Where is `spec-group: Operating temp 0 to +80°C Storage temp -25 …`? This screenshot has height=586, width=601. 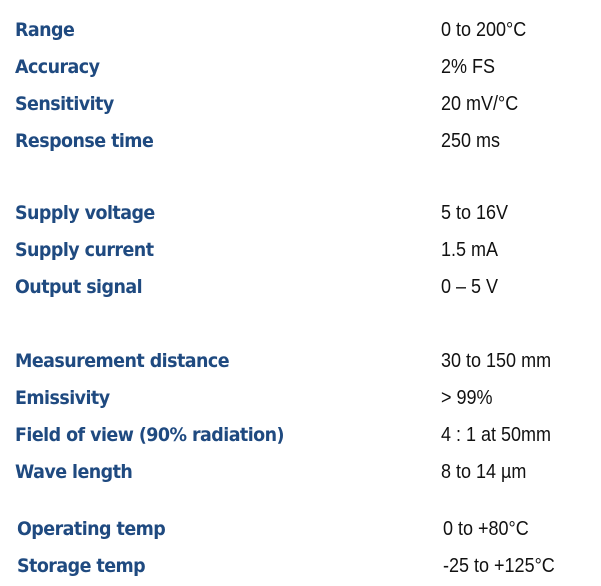 spec-group: Operating temp 0 to +80°C Storage temp -25 … is located at coordinates (300, 548).